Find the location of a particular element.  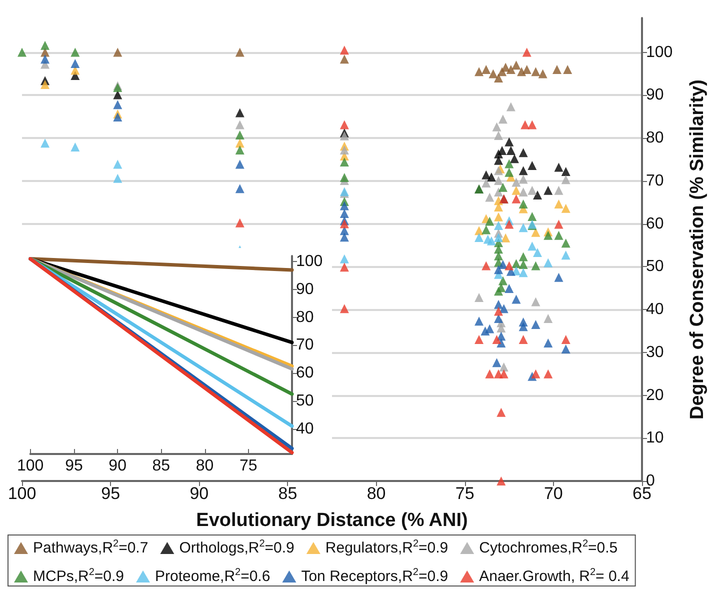

x-tick-label: 70 is located at coordinates (553, 493).